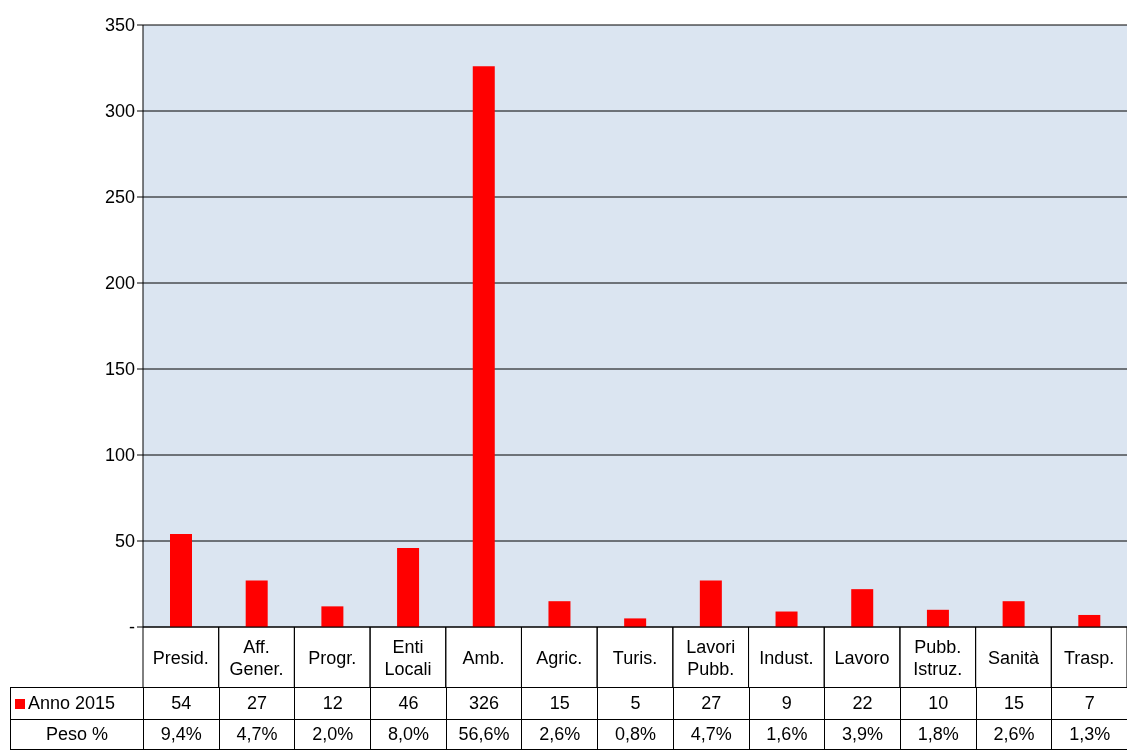 Image resolution: width=1127 pixels, height=751 pixels. Describe the element at coordinates (119, 25) in the screenshot. I see `y-tick-label: 350` at that location.